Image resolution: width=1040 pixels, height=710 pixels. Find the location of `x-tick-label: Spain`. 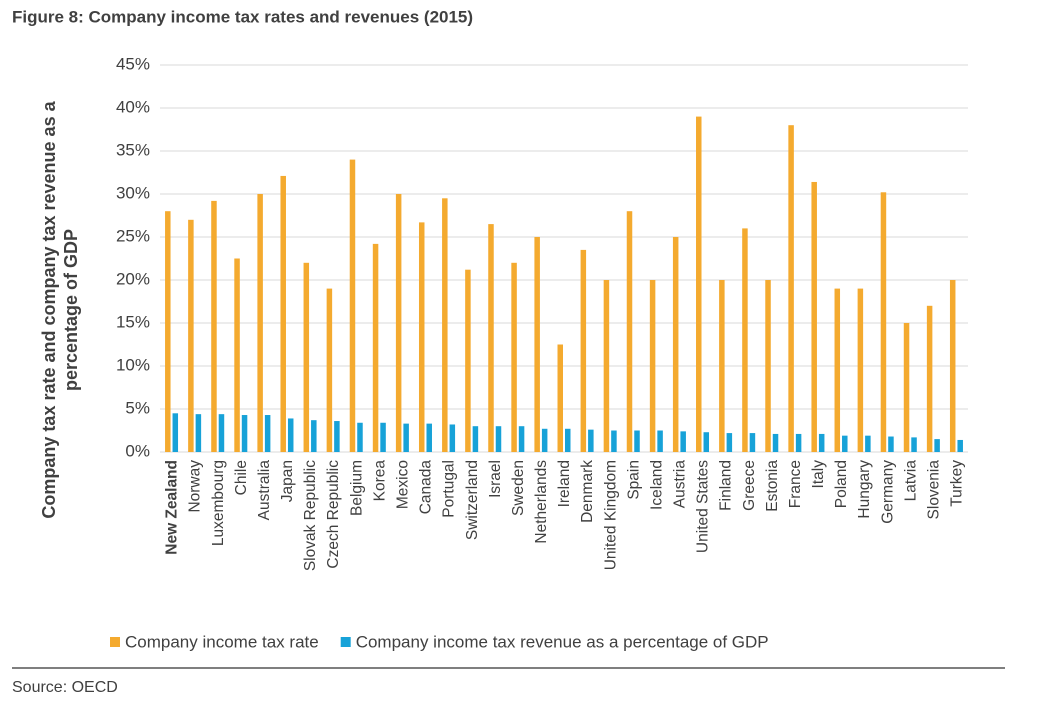

x-tick-label: Spain is located at coordinates (633, 480).